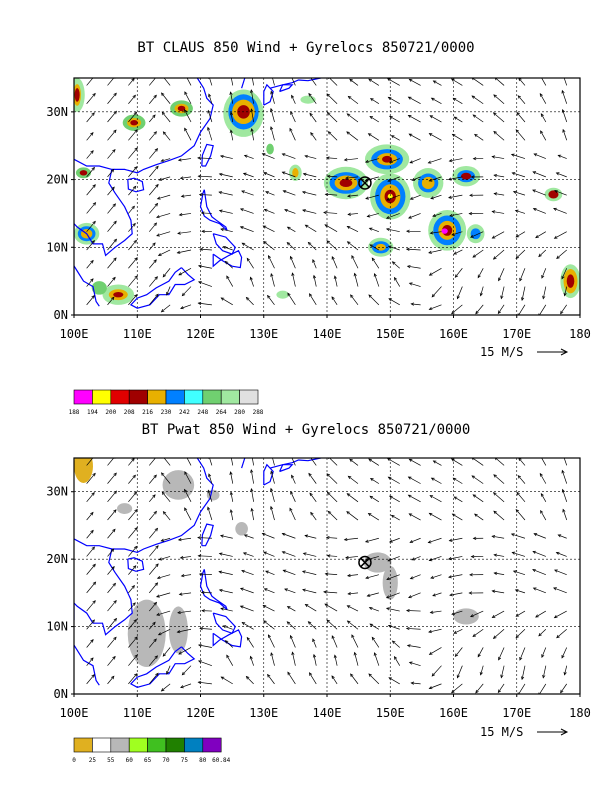 The image size is (612, 792). Describe the element at coordinates (74, 412) in the screenshot. I see `legend-label: 188` at that location.